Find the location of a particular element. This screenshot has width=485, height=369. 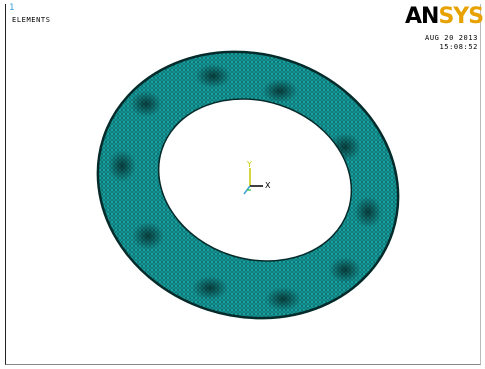

logo-text-sys: SYS is located at coordinates (461, 16).